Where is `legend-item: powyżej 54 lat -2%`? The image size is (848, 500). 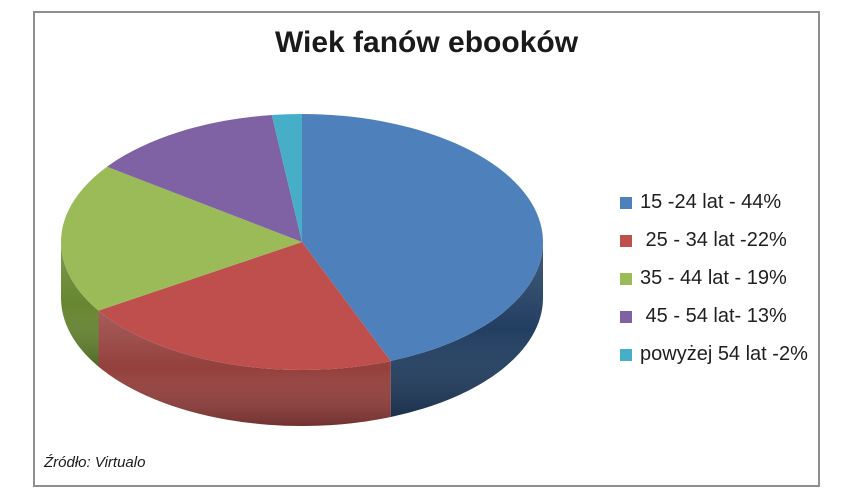 legend-item: powyżej 54 lat -2% is located at coordinates (714, 354).